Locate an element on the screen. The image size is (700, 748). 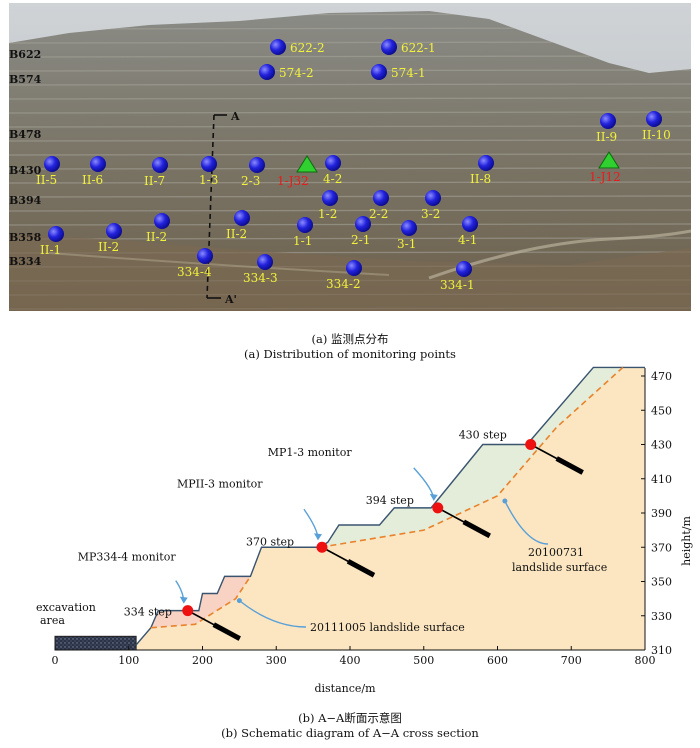
monitoring-point: II-2 is located at coordinates (110, 238).